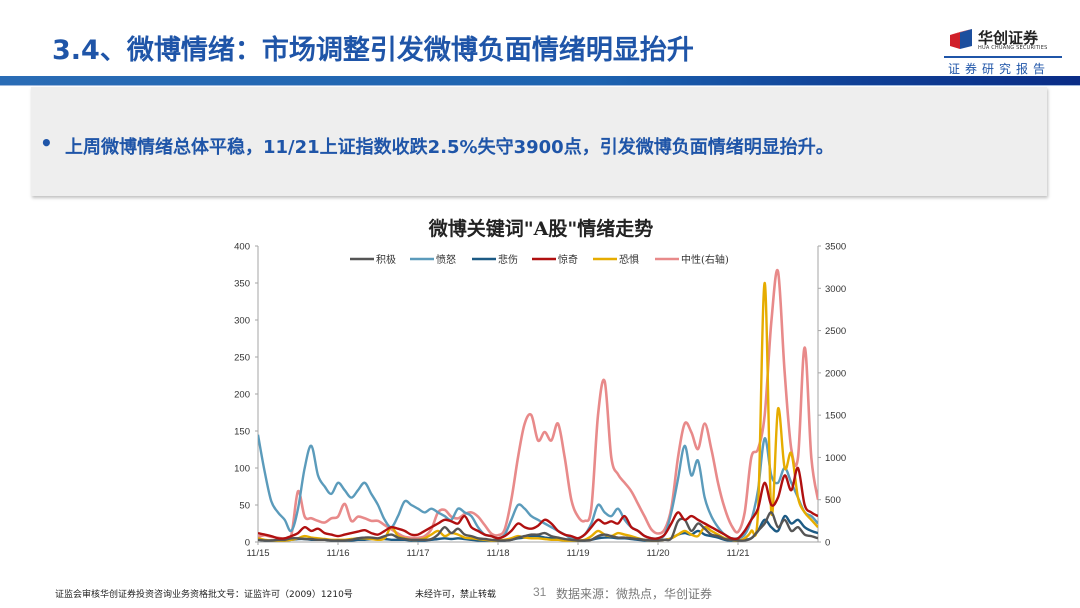  I want to click on legend-label: 恐惧, so click(629, 260).